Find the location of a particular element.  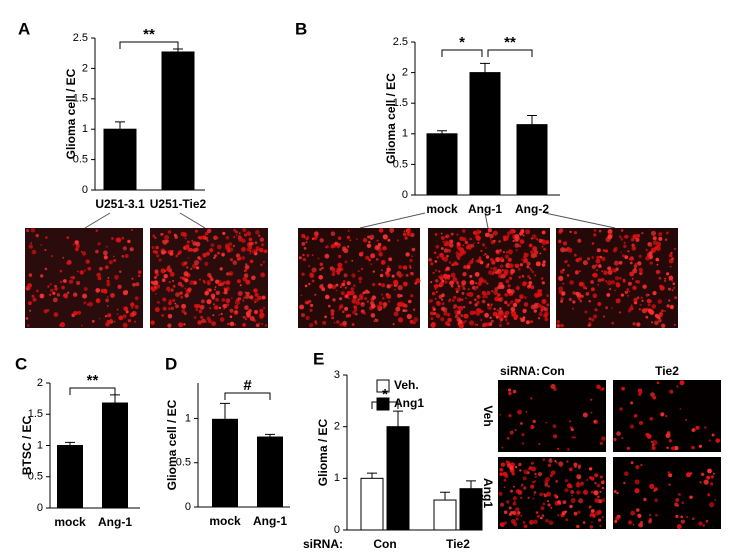

x-tick-label: Con is located at coordinates (384, 544).